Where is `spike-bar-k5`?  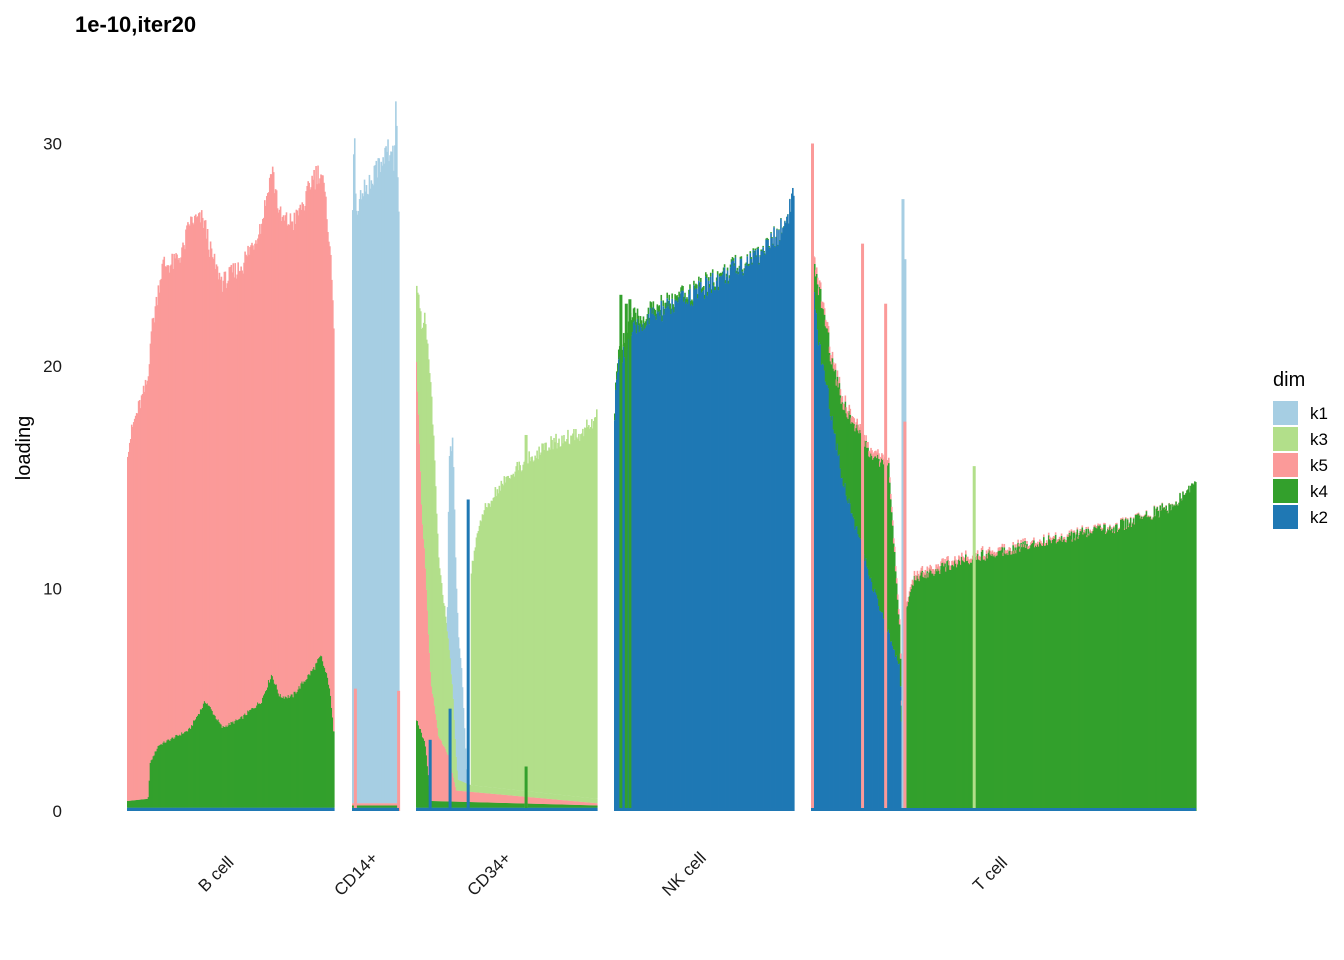
spike-bar-k5 is located at coordinates (355, 750).